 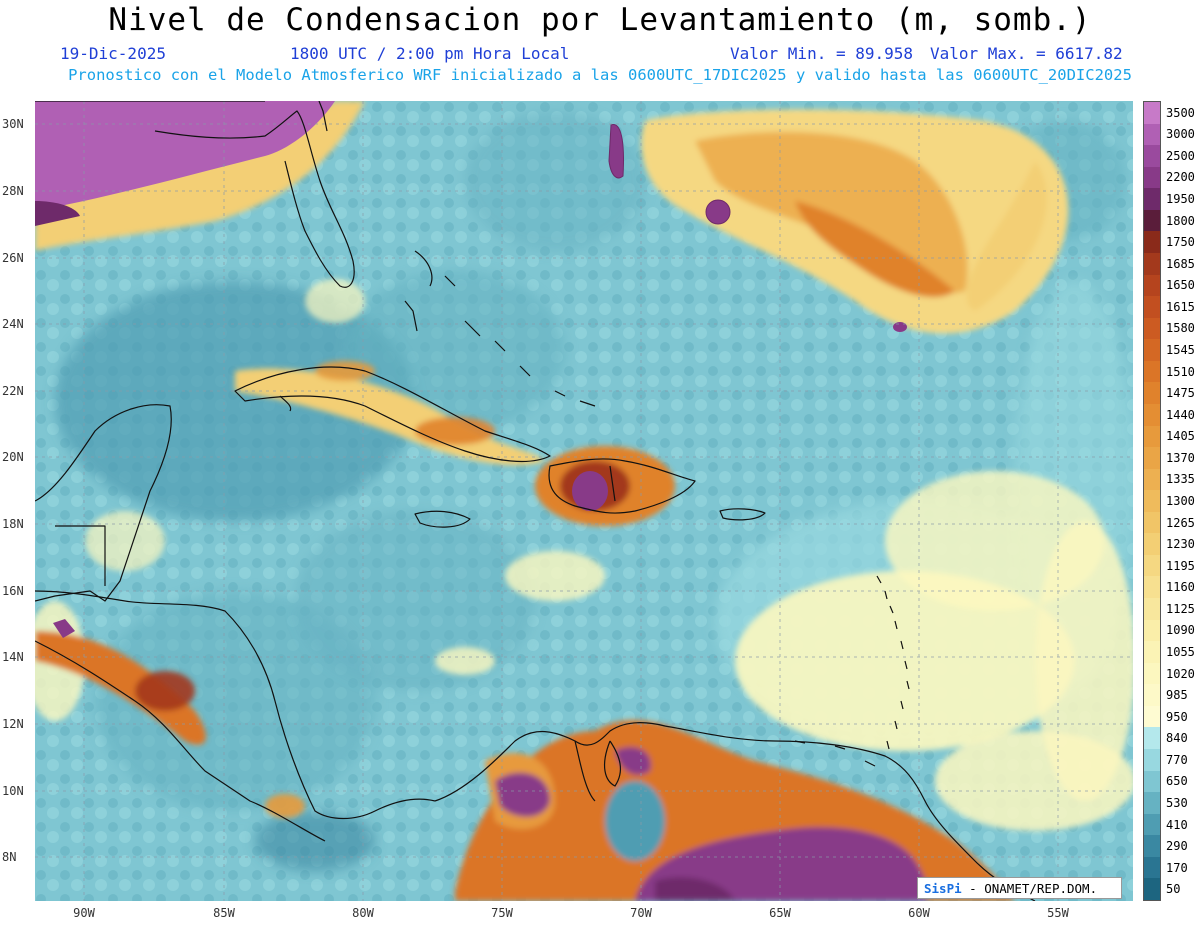 I want to click on lat-label: 24N, so click(x=13, y=324).